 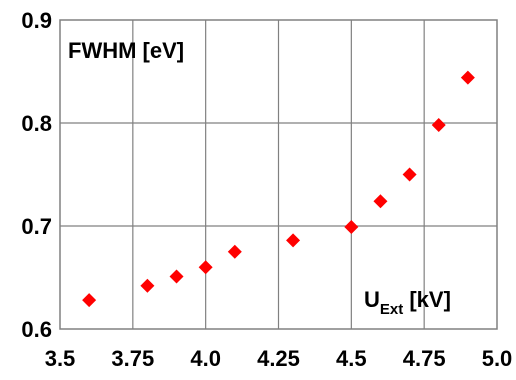 I want to click on x-tick-labels: 3.5 3.75 4.0 4.25 4.5 4.75 5.0, so click(x=279, y=358).